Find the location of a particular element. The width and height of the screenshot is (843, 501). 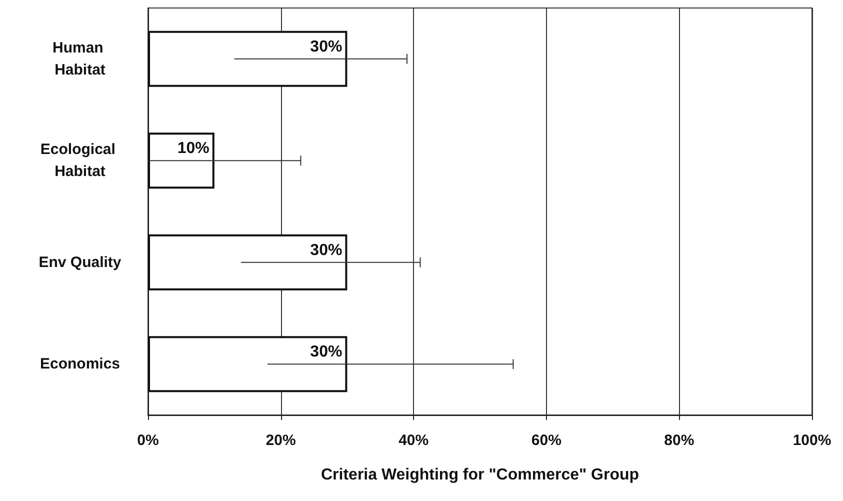

x-tick-label: 100% is located at coordinates (812, 440).